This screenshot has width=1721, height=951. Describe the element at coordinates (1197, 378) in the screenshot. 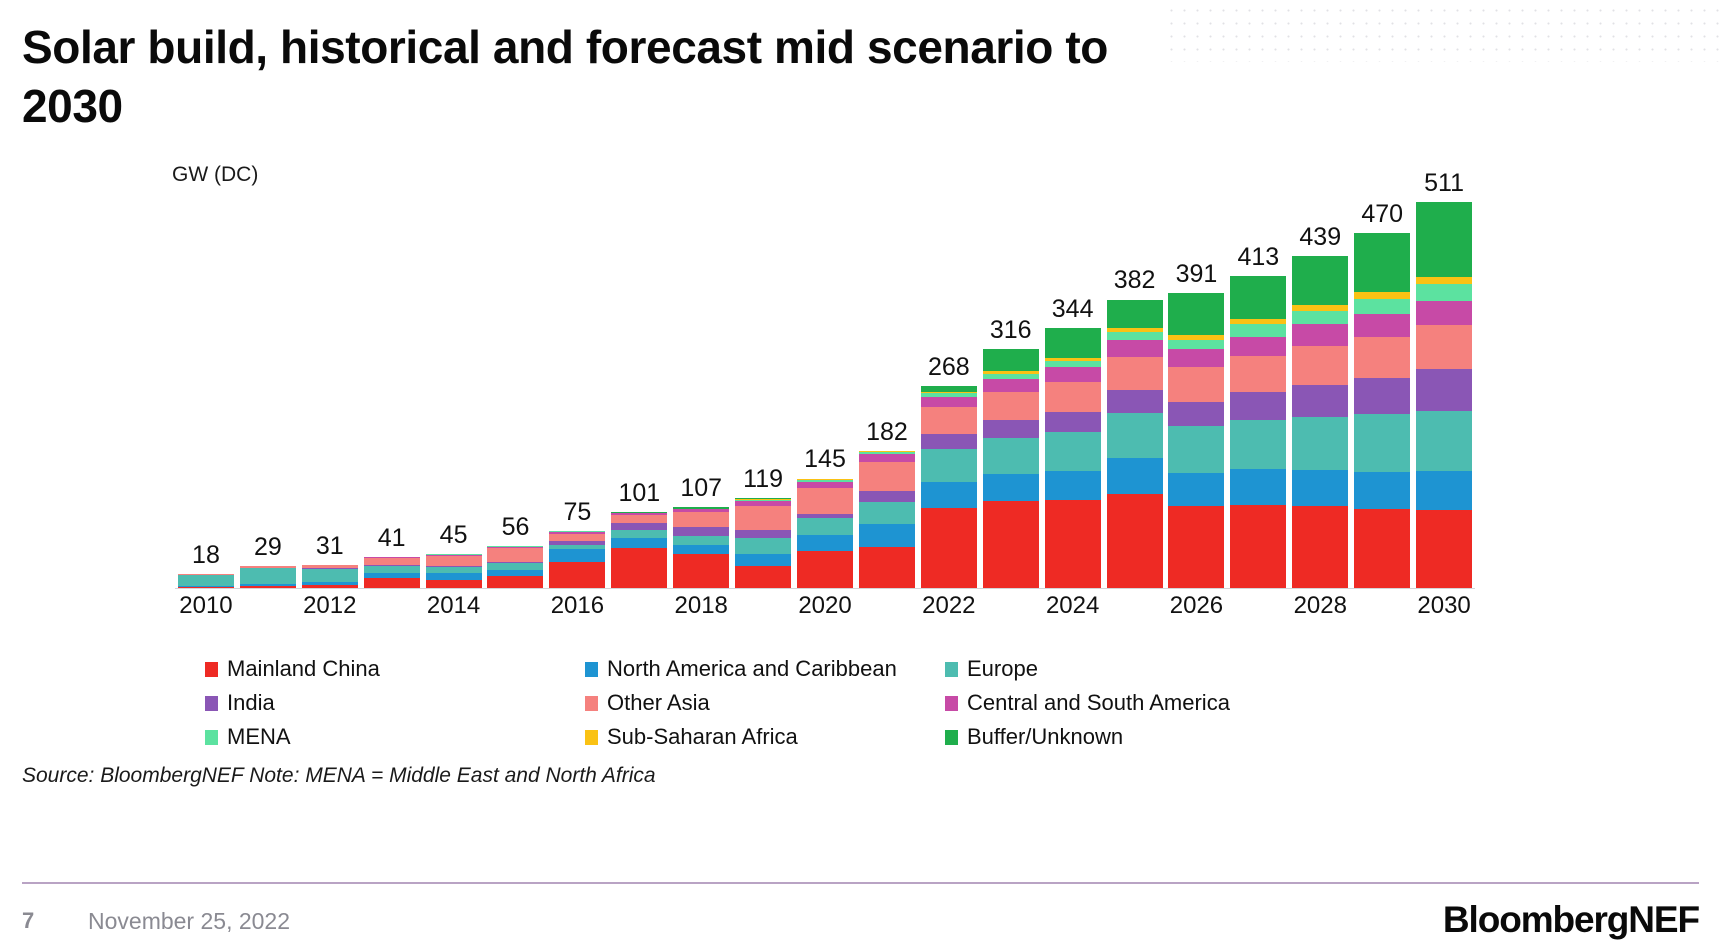

I see `bar-column: 391` at that location.